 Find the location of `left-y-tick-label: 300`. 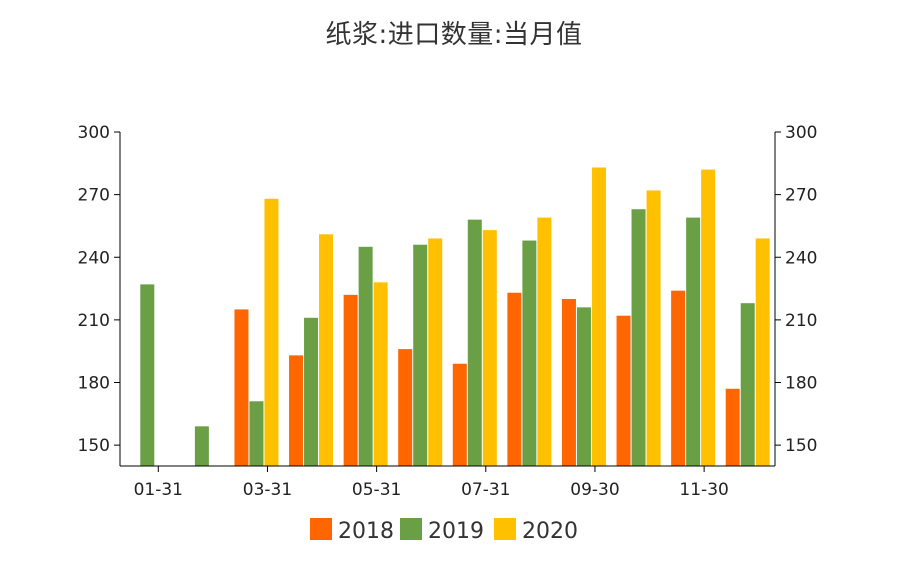

left-y-tick-label: 300 is located at coordinates (94, 133).